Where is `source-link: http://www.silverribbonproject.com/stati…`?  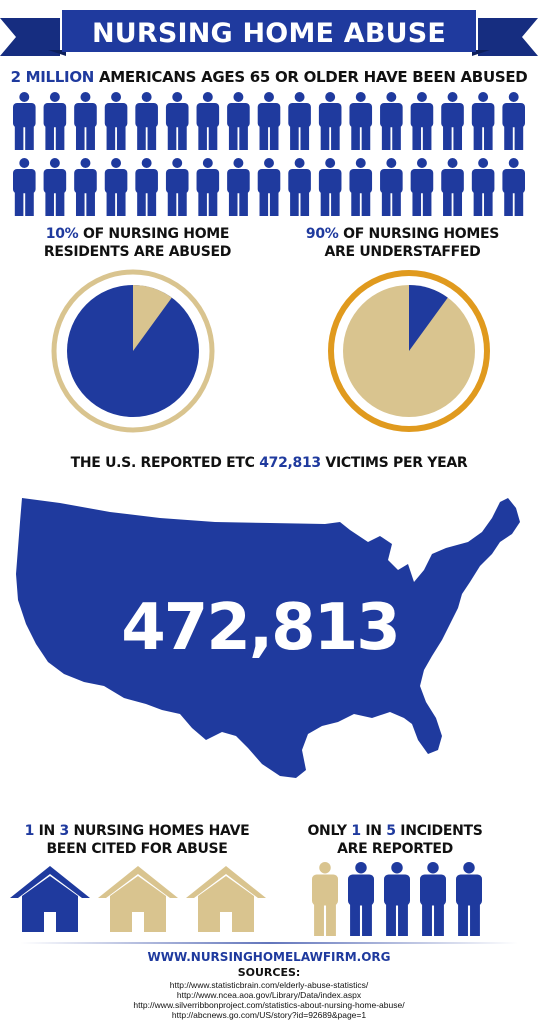 source-link: http://www.silverribbonproject.com/stati… is located at coordinates (269, 1005).